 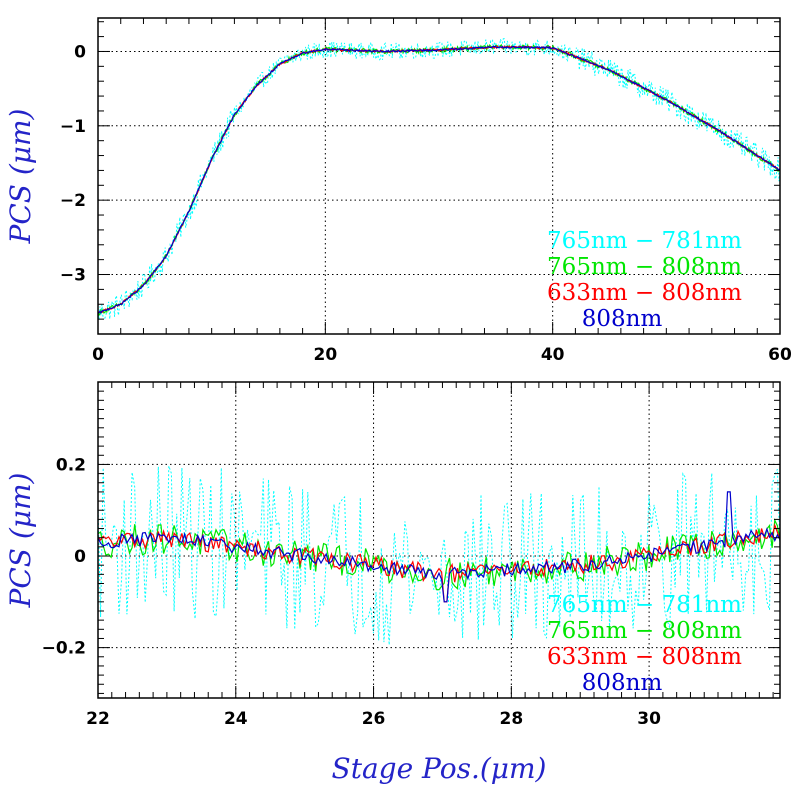 What do you see at coordinates (236, 719) in the screenshot?
I see `x-tick-label: 24` at bounding box center [236, 719].